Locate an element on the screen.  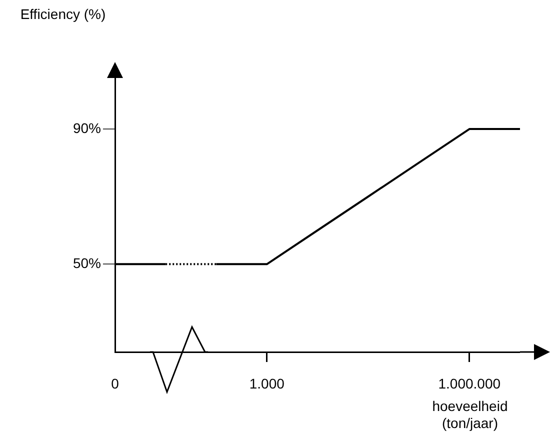
y-tick-label: 90% is located at coordinates (86, 128).